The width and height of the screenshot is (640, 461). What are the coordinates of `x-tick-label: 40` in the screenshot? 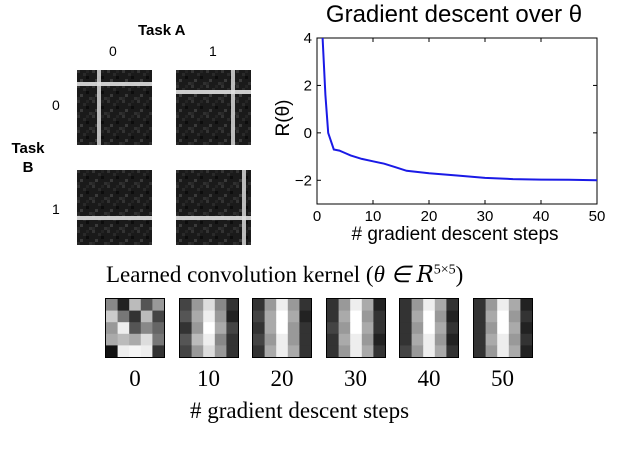 It's located at (541, 216).